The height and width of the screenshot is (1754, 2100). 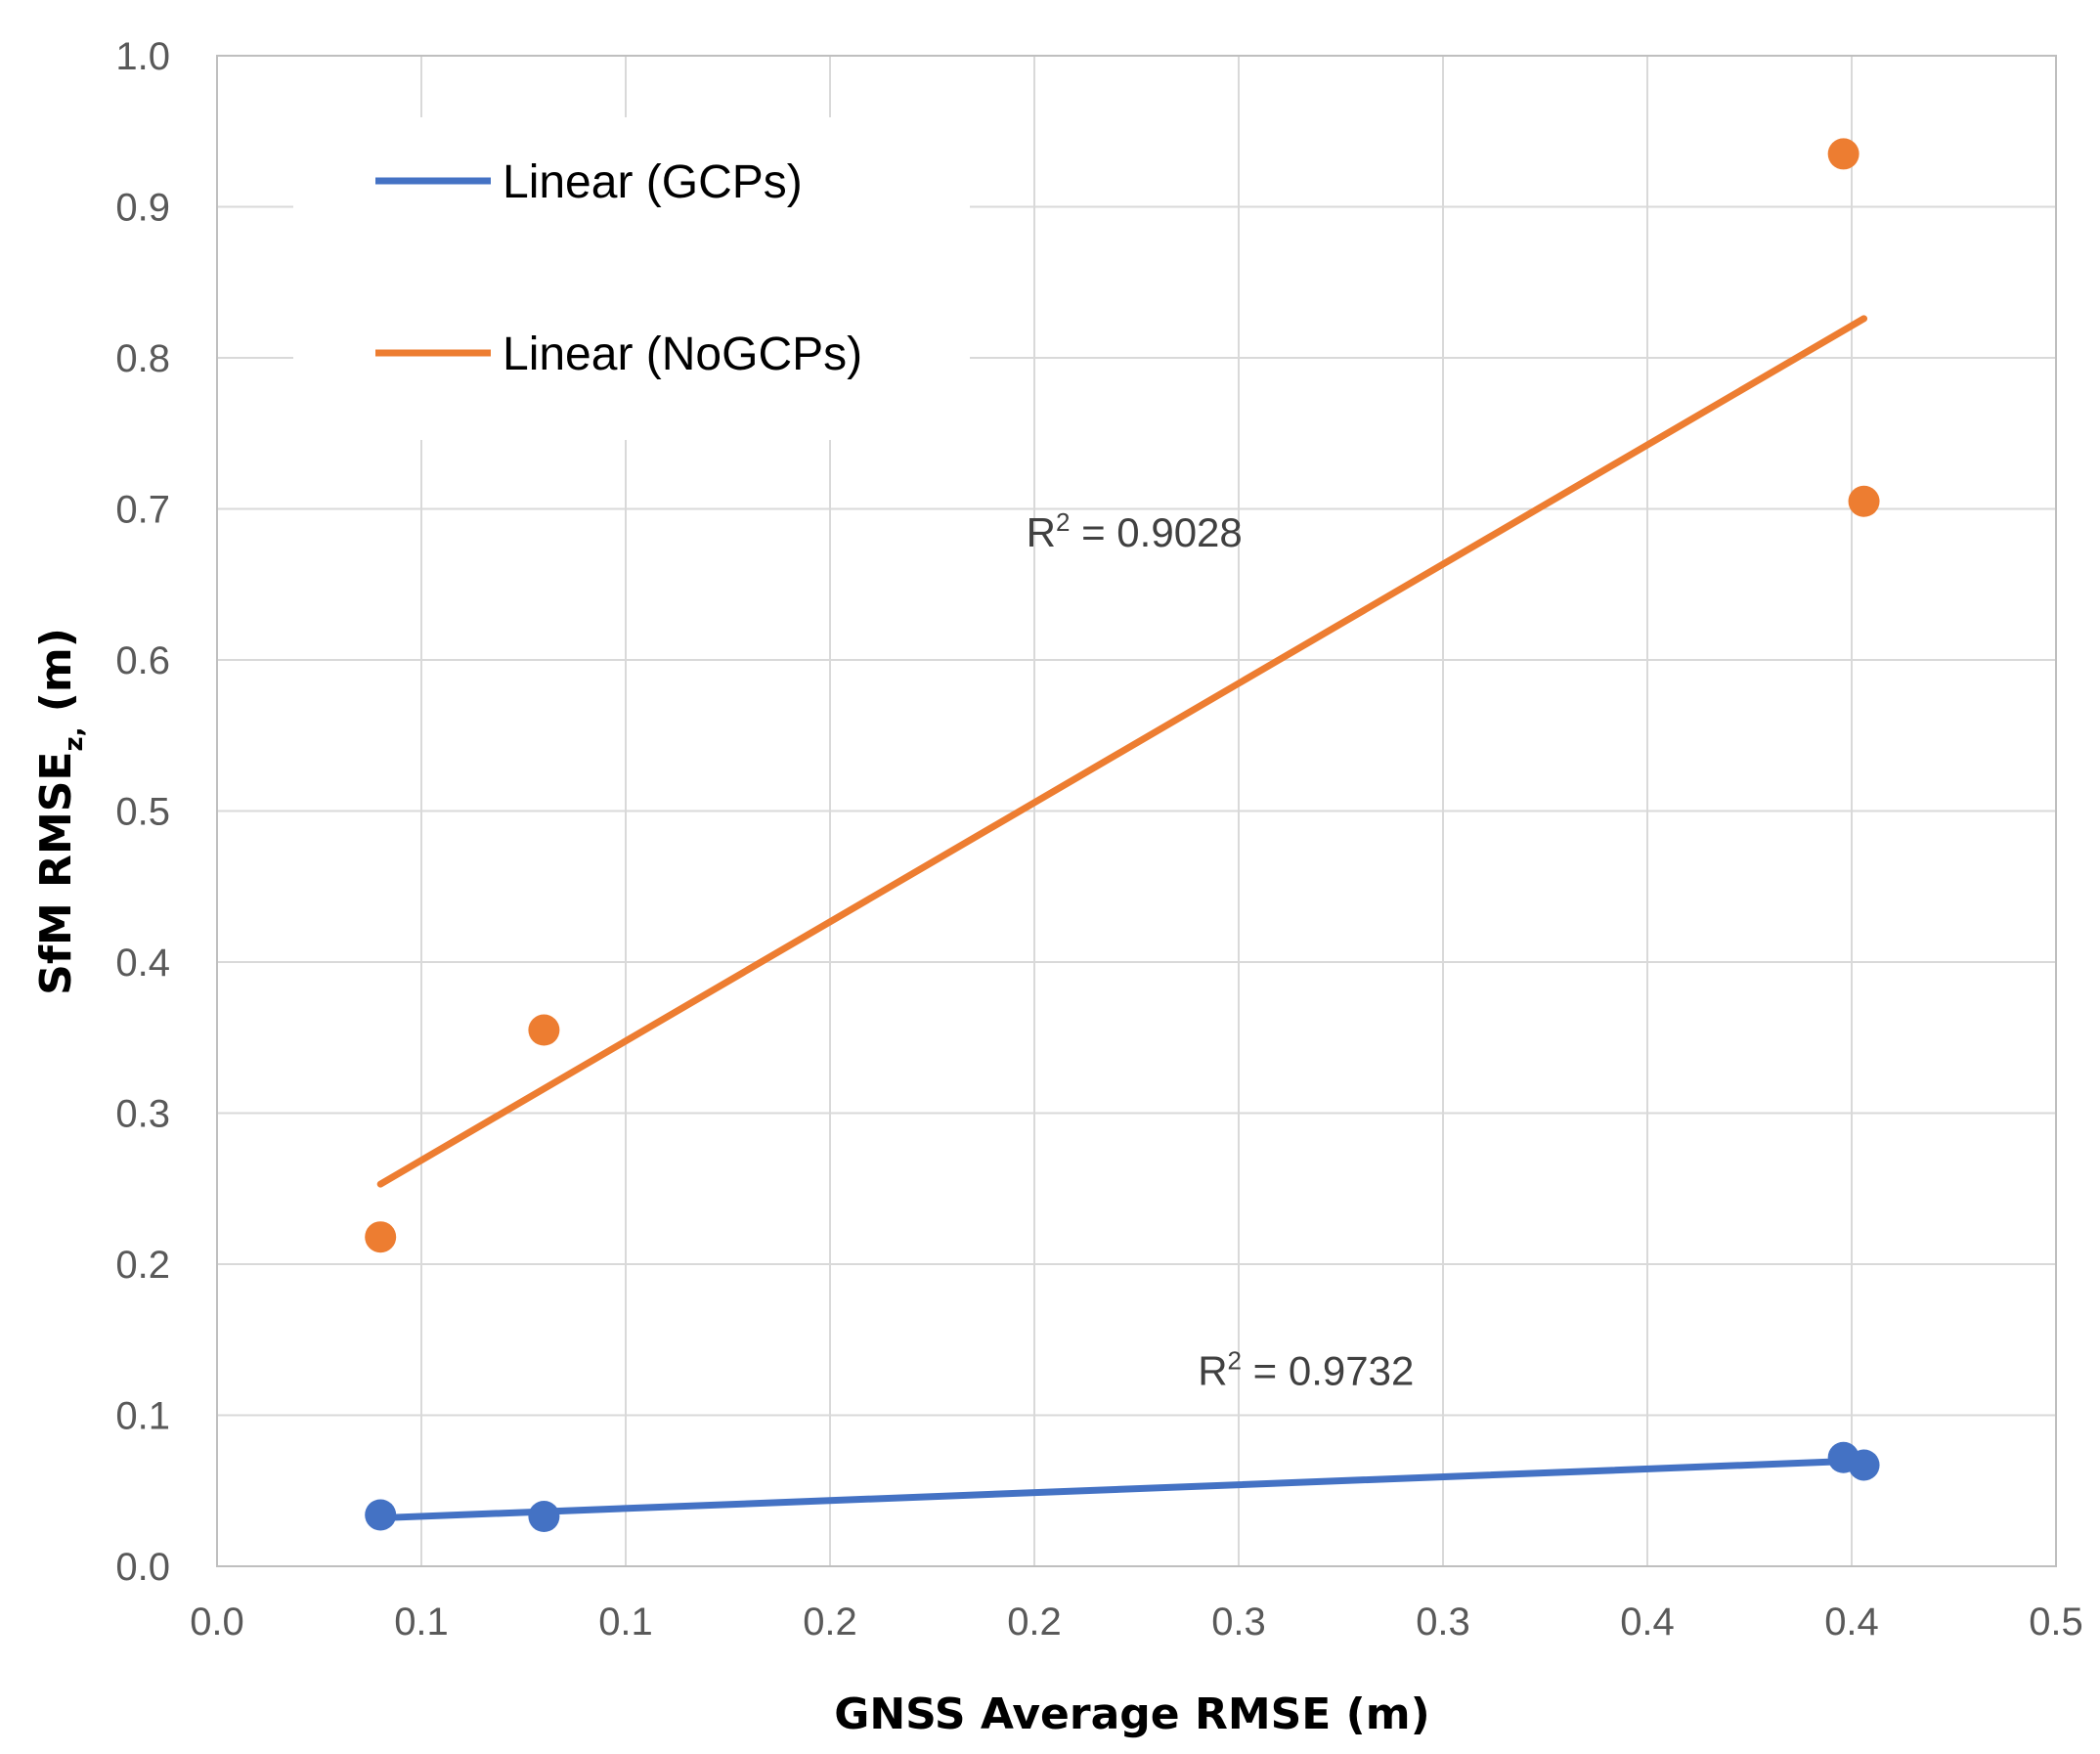 I want to click on x-tick-label: 0.0, so click(x=217, y=1622).